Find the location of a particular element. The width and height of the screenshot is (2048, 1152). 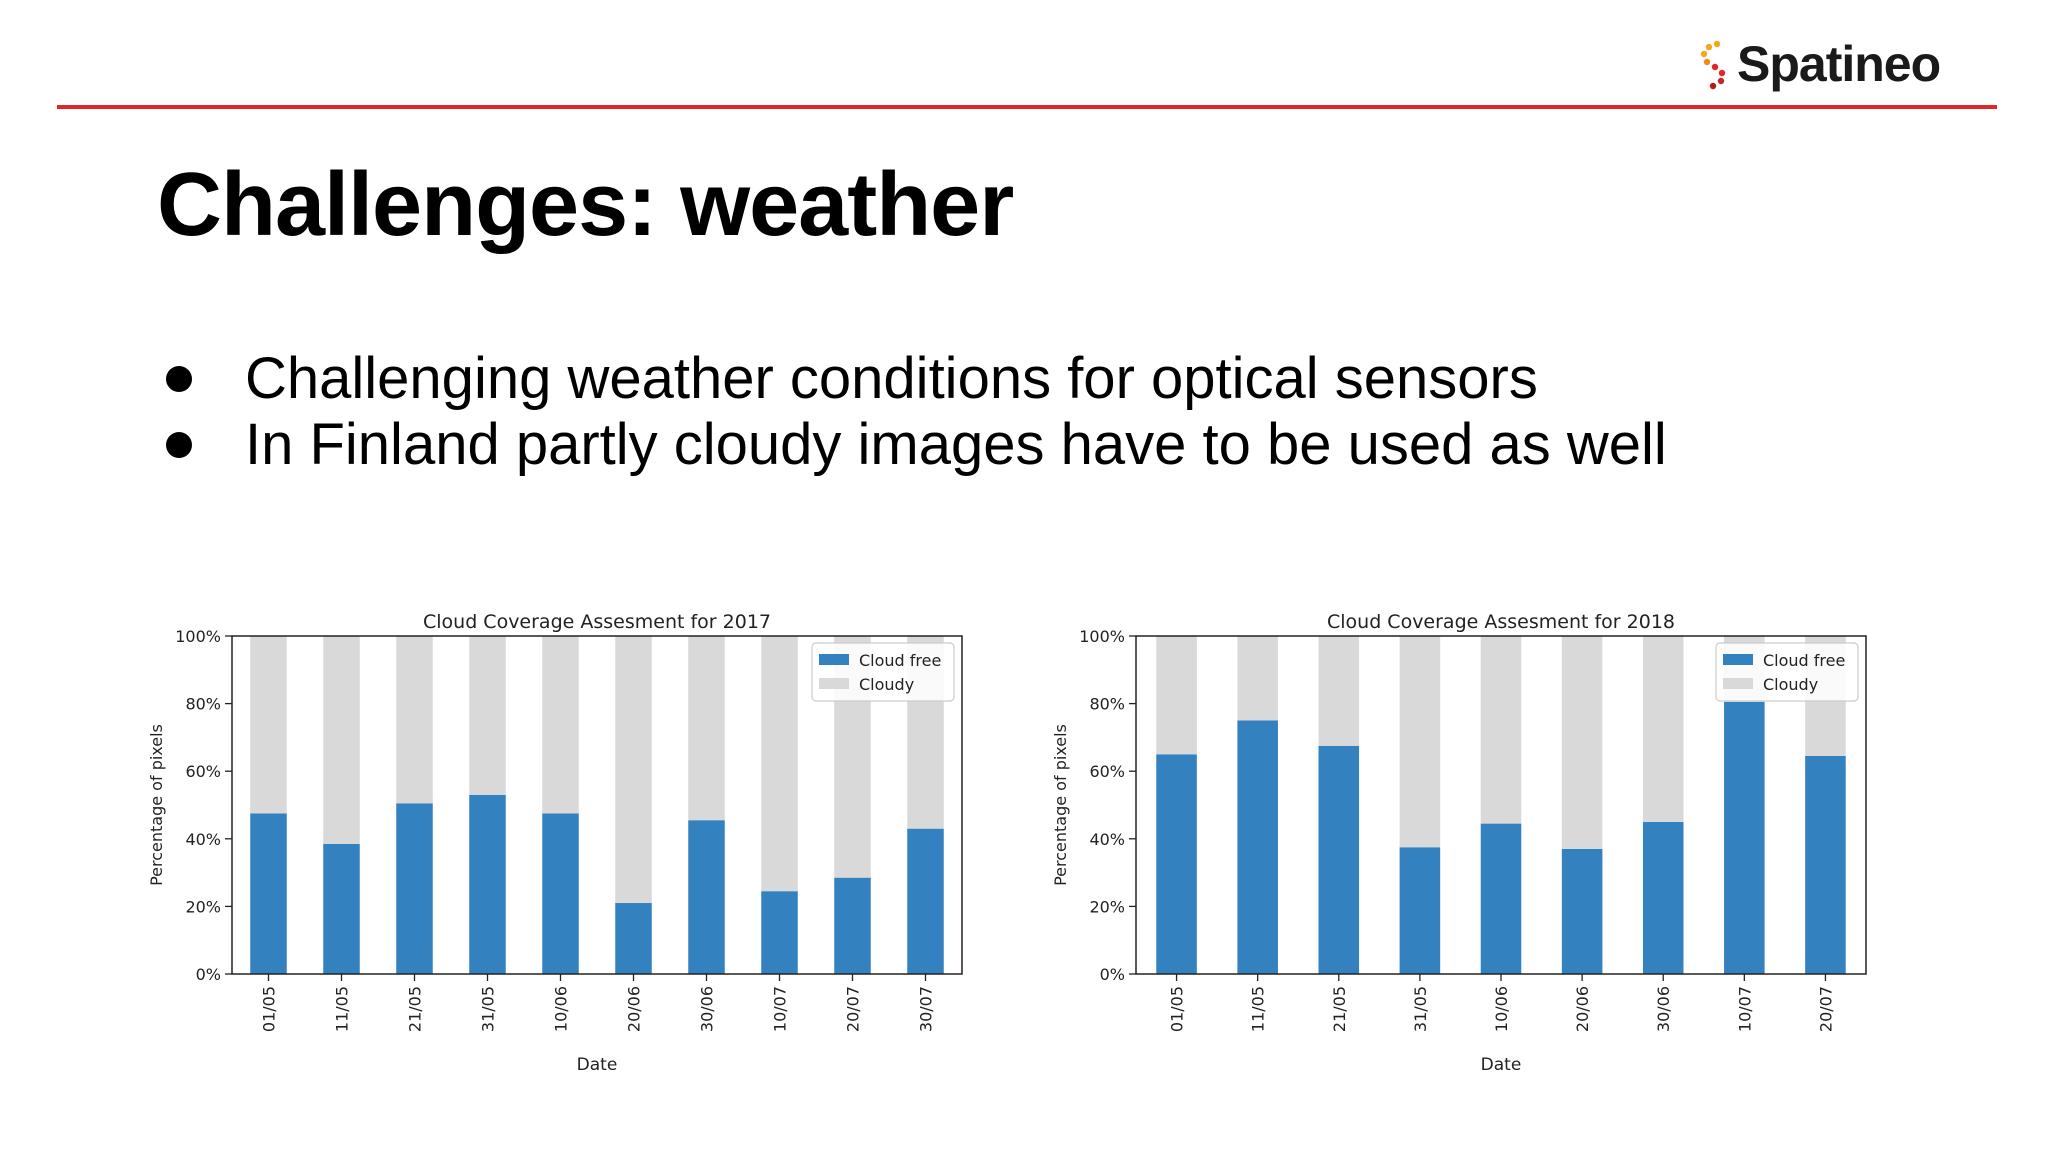

x-tick-label: 30/07 is located at coordinates (926, 1009).